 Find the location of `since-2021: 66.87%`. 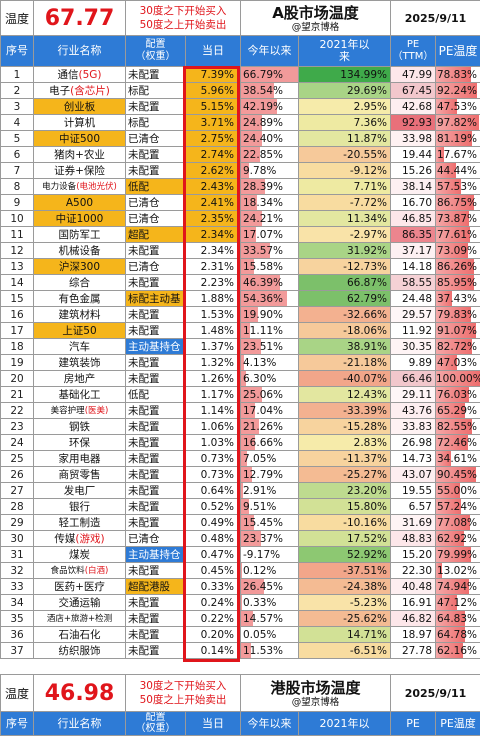

since-2021: 66.87% is located at coordinates (345, 283).